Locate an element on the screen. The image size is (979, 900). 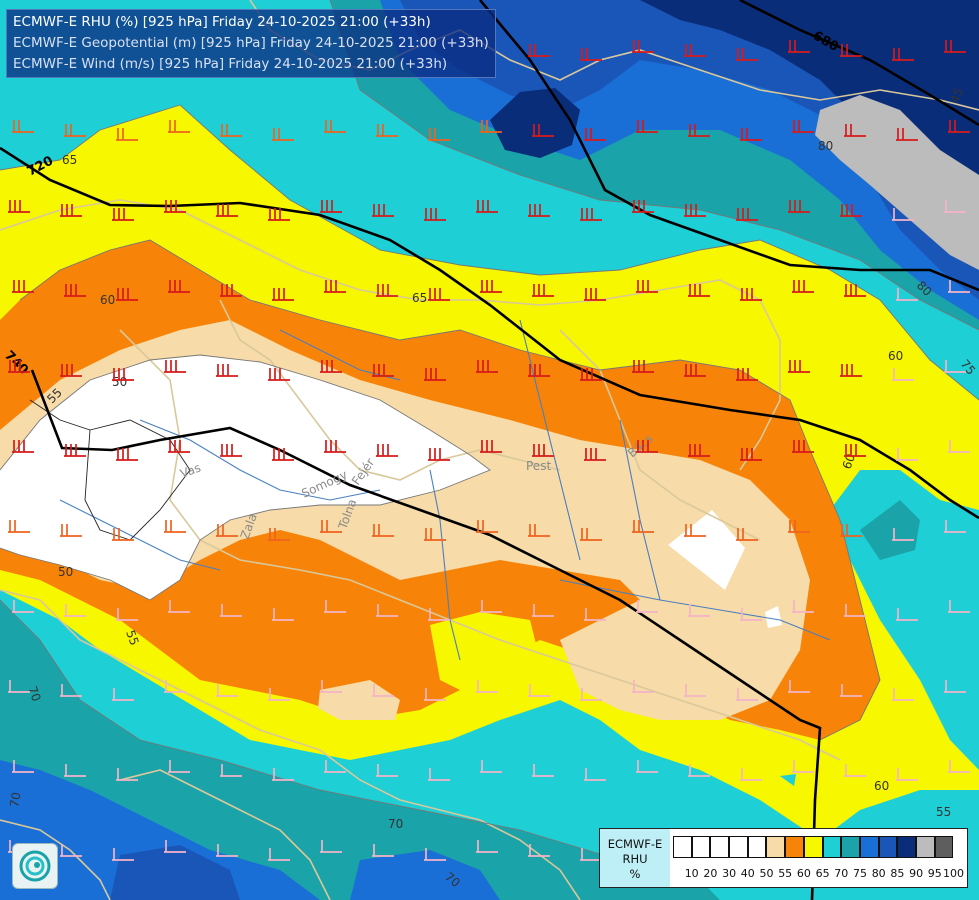
rh-65-island is located at coordinates (485, 656).